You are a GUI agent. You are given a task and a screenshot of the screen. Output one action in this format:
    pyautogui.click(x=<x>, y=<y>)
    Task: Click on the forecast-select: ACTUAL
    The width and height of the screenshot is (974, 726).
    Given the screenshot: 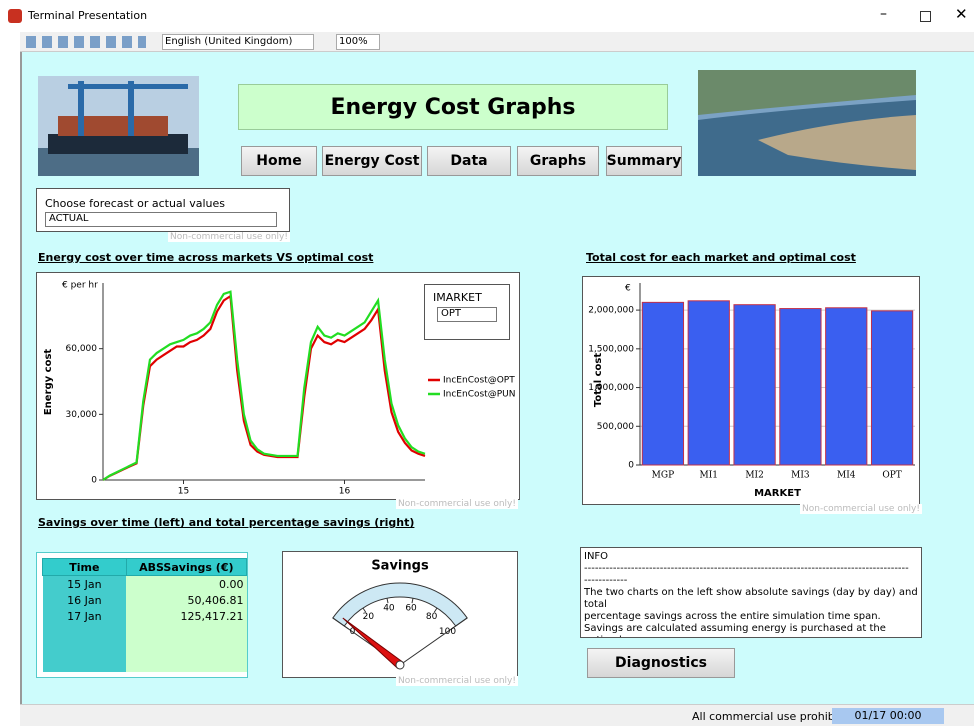 What is the action you would take?
    pyautogui.click(x=161, y=219)
    